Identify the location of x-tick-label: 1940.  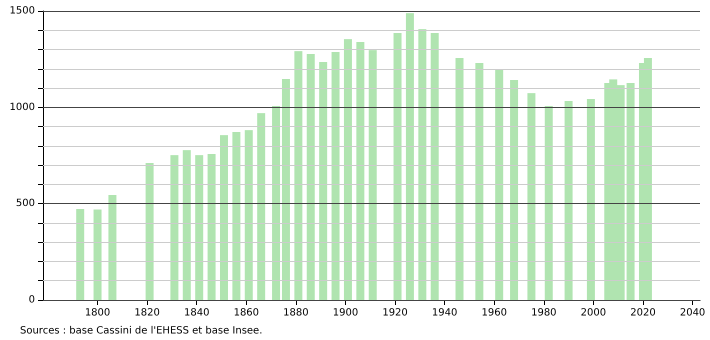
(445, 313).